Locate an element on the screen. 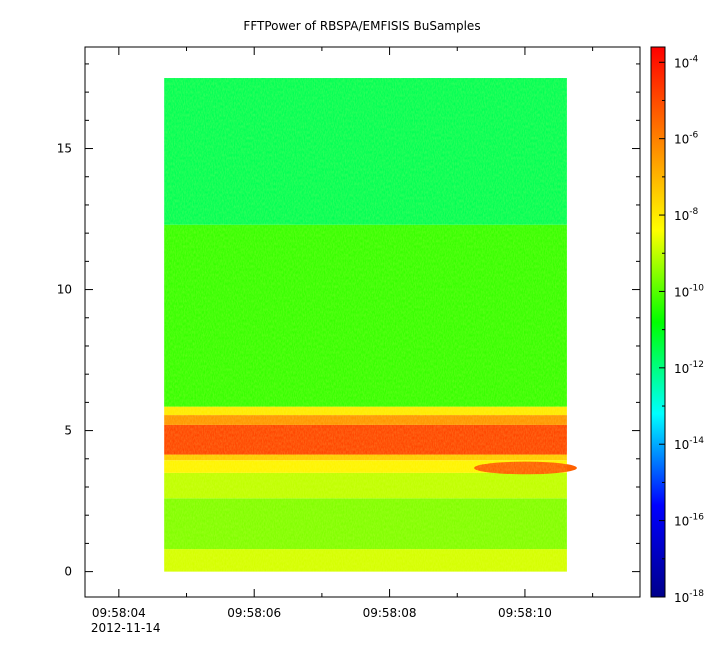  colorbar-tick-label: 10⁻¹⁸ is located at coordinates (689, 597).